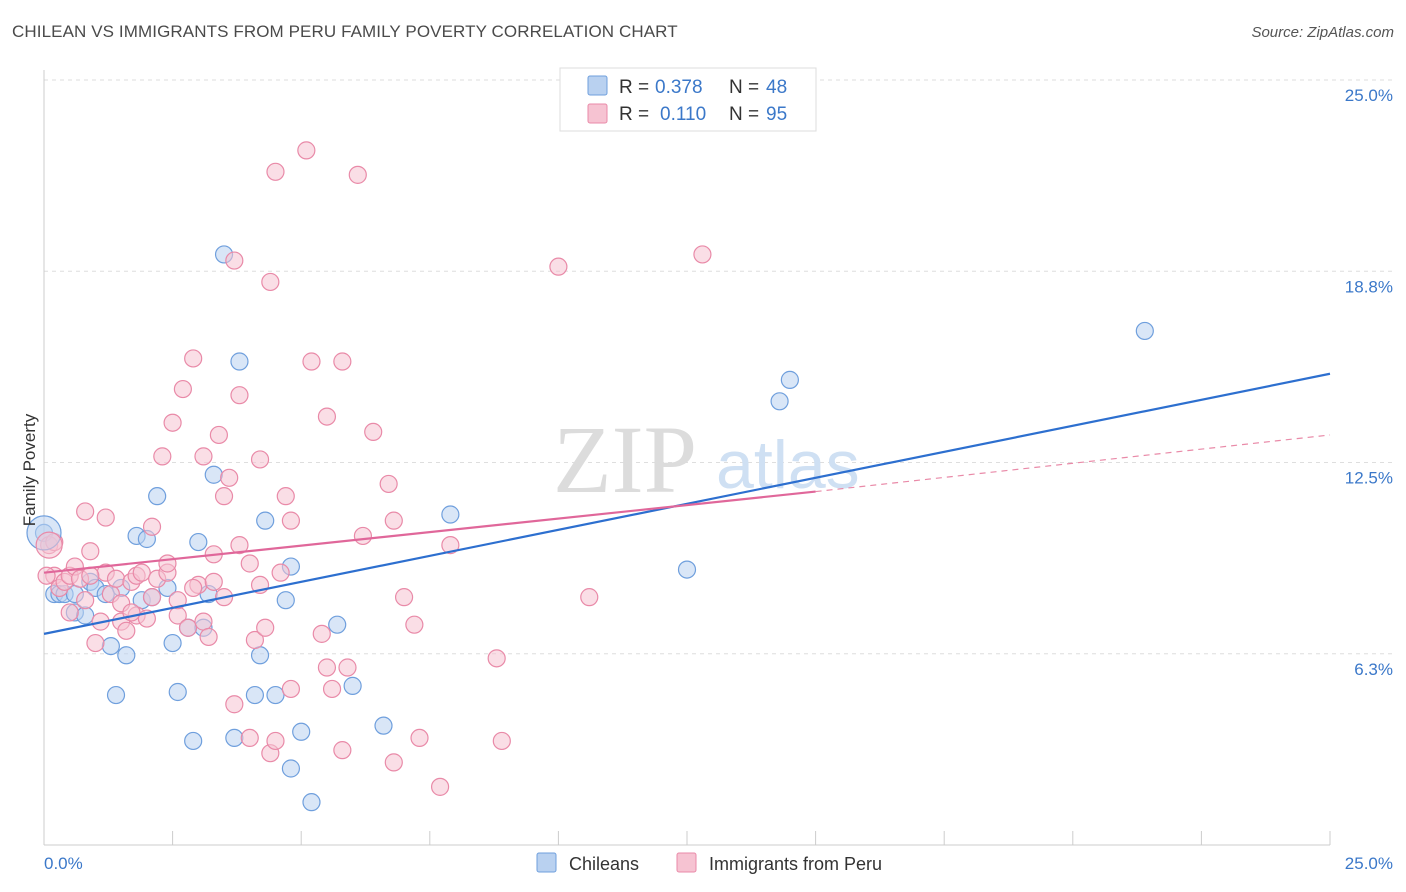 This screenshot has height=892, width=1406. What do you see at coordinates (1369, 382) in the screenshot?
I see `y-tick-labels: 6.3% 12.5% 18.8% 25.0%` at bounding box center [1369, 382].